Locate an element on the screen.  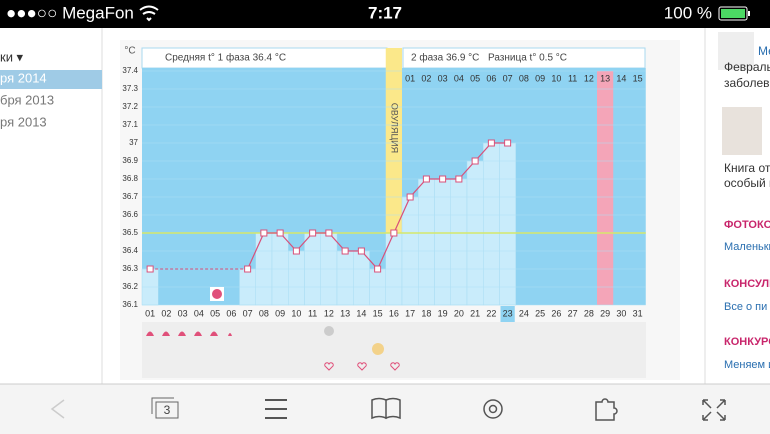
y-tick-label: 37.2 is located at coordinates (130, 106).